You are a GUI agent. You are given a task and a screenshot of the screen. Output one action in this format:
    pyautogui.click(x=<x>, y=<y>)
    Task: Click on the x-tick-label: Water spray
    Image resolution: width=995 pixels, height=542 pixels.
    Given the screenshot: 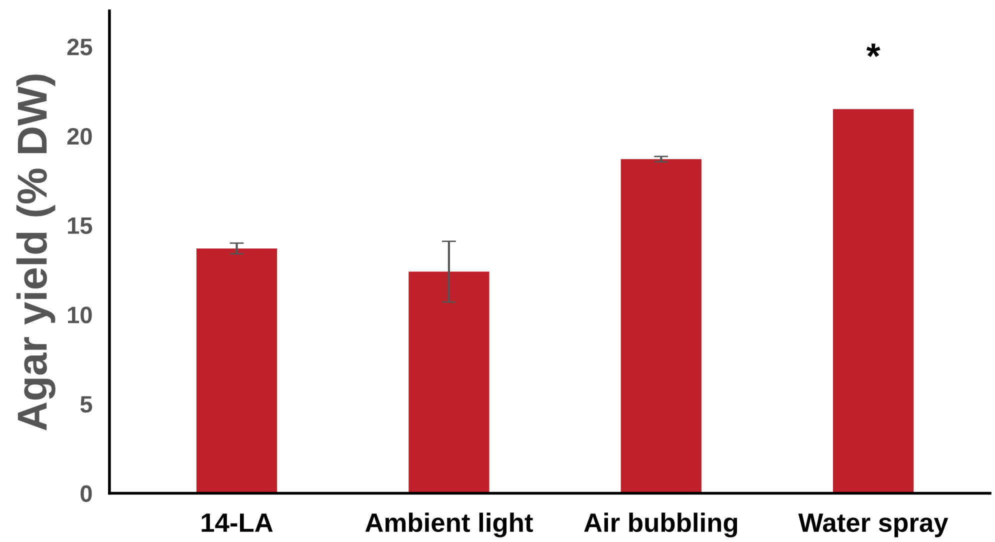 What is the action you would take?
    pyautogui.click(x=873, y=526)
    